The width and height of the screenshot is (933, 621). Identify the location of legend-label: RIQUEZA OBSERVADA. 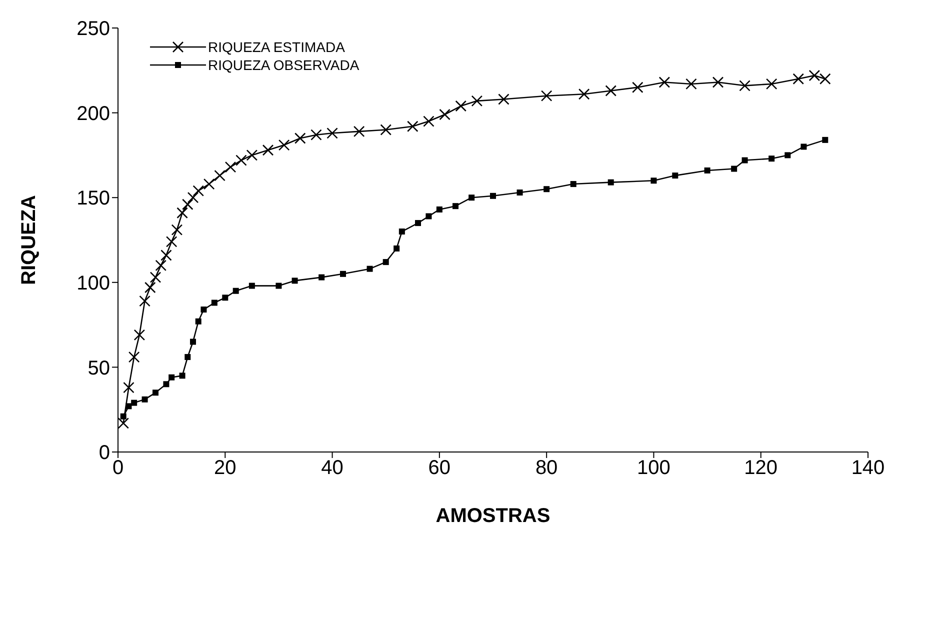
(284, 65).